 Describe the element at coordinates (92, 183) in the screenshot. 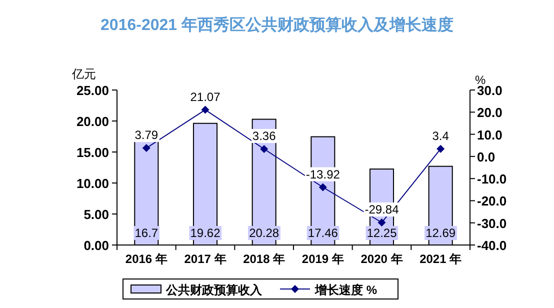

I see `y-tick-label: 10.00` at that location.